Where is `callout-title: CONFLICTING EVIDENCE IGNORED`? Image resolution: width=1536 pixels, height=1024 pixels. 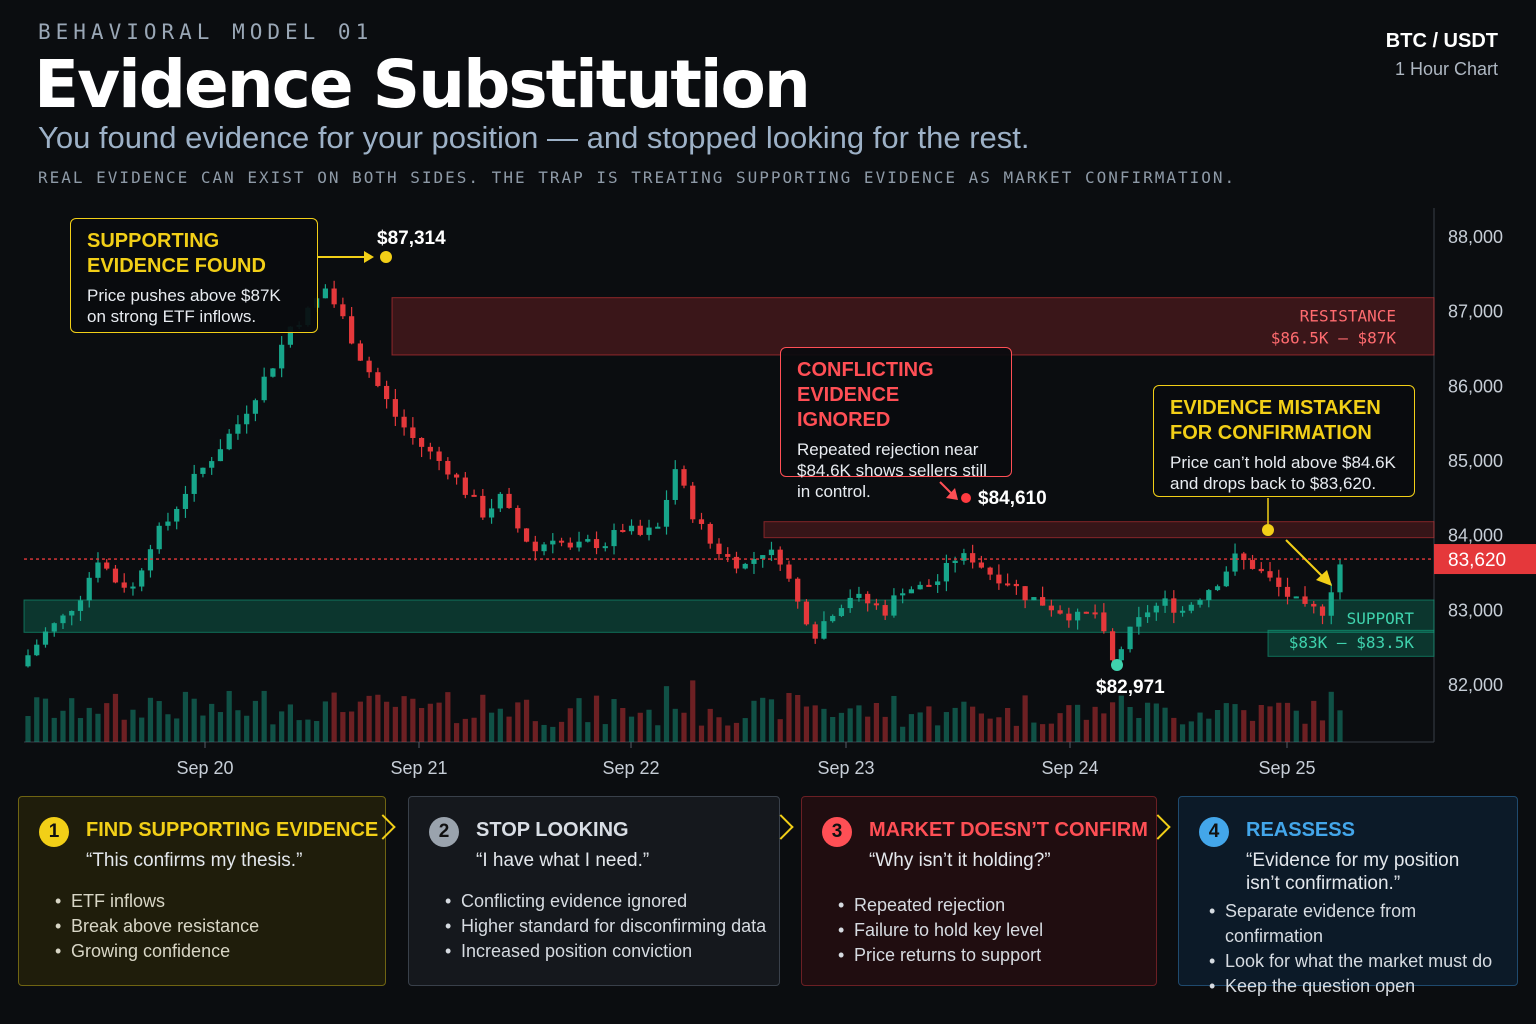
callout-title: CONFLICTING EVIDENCE IGNORED is located at coordinates (865, 395).